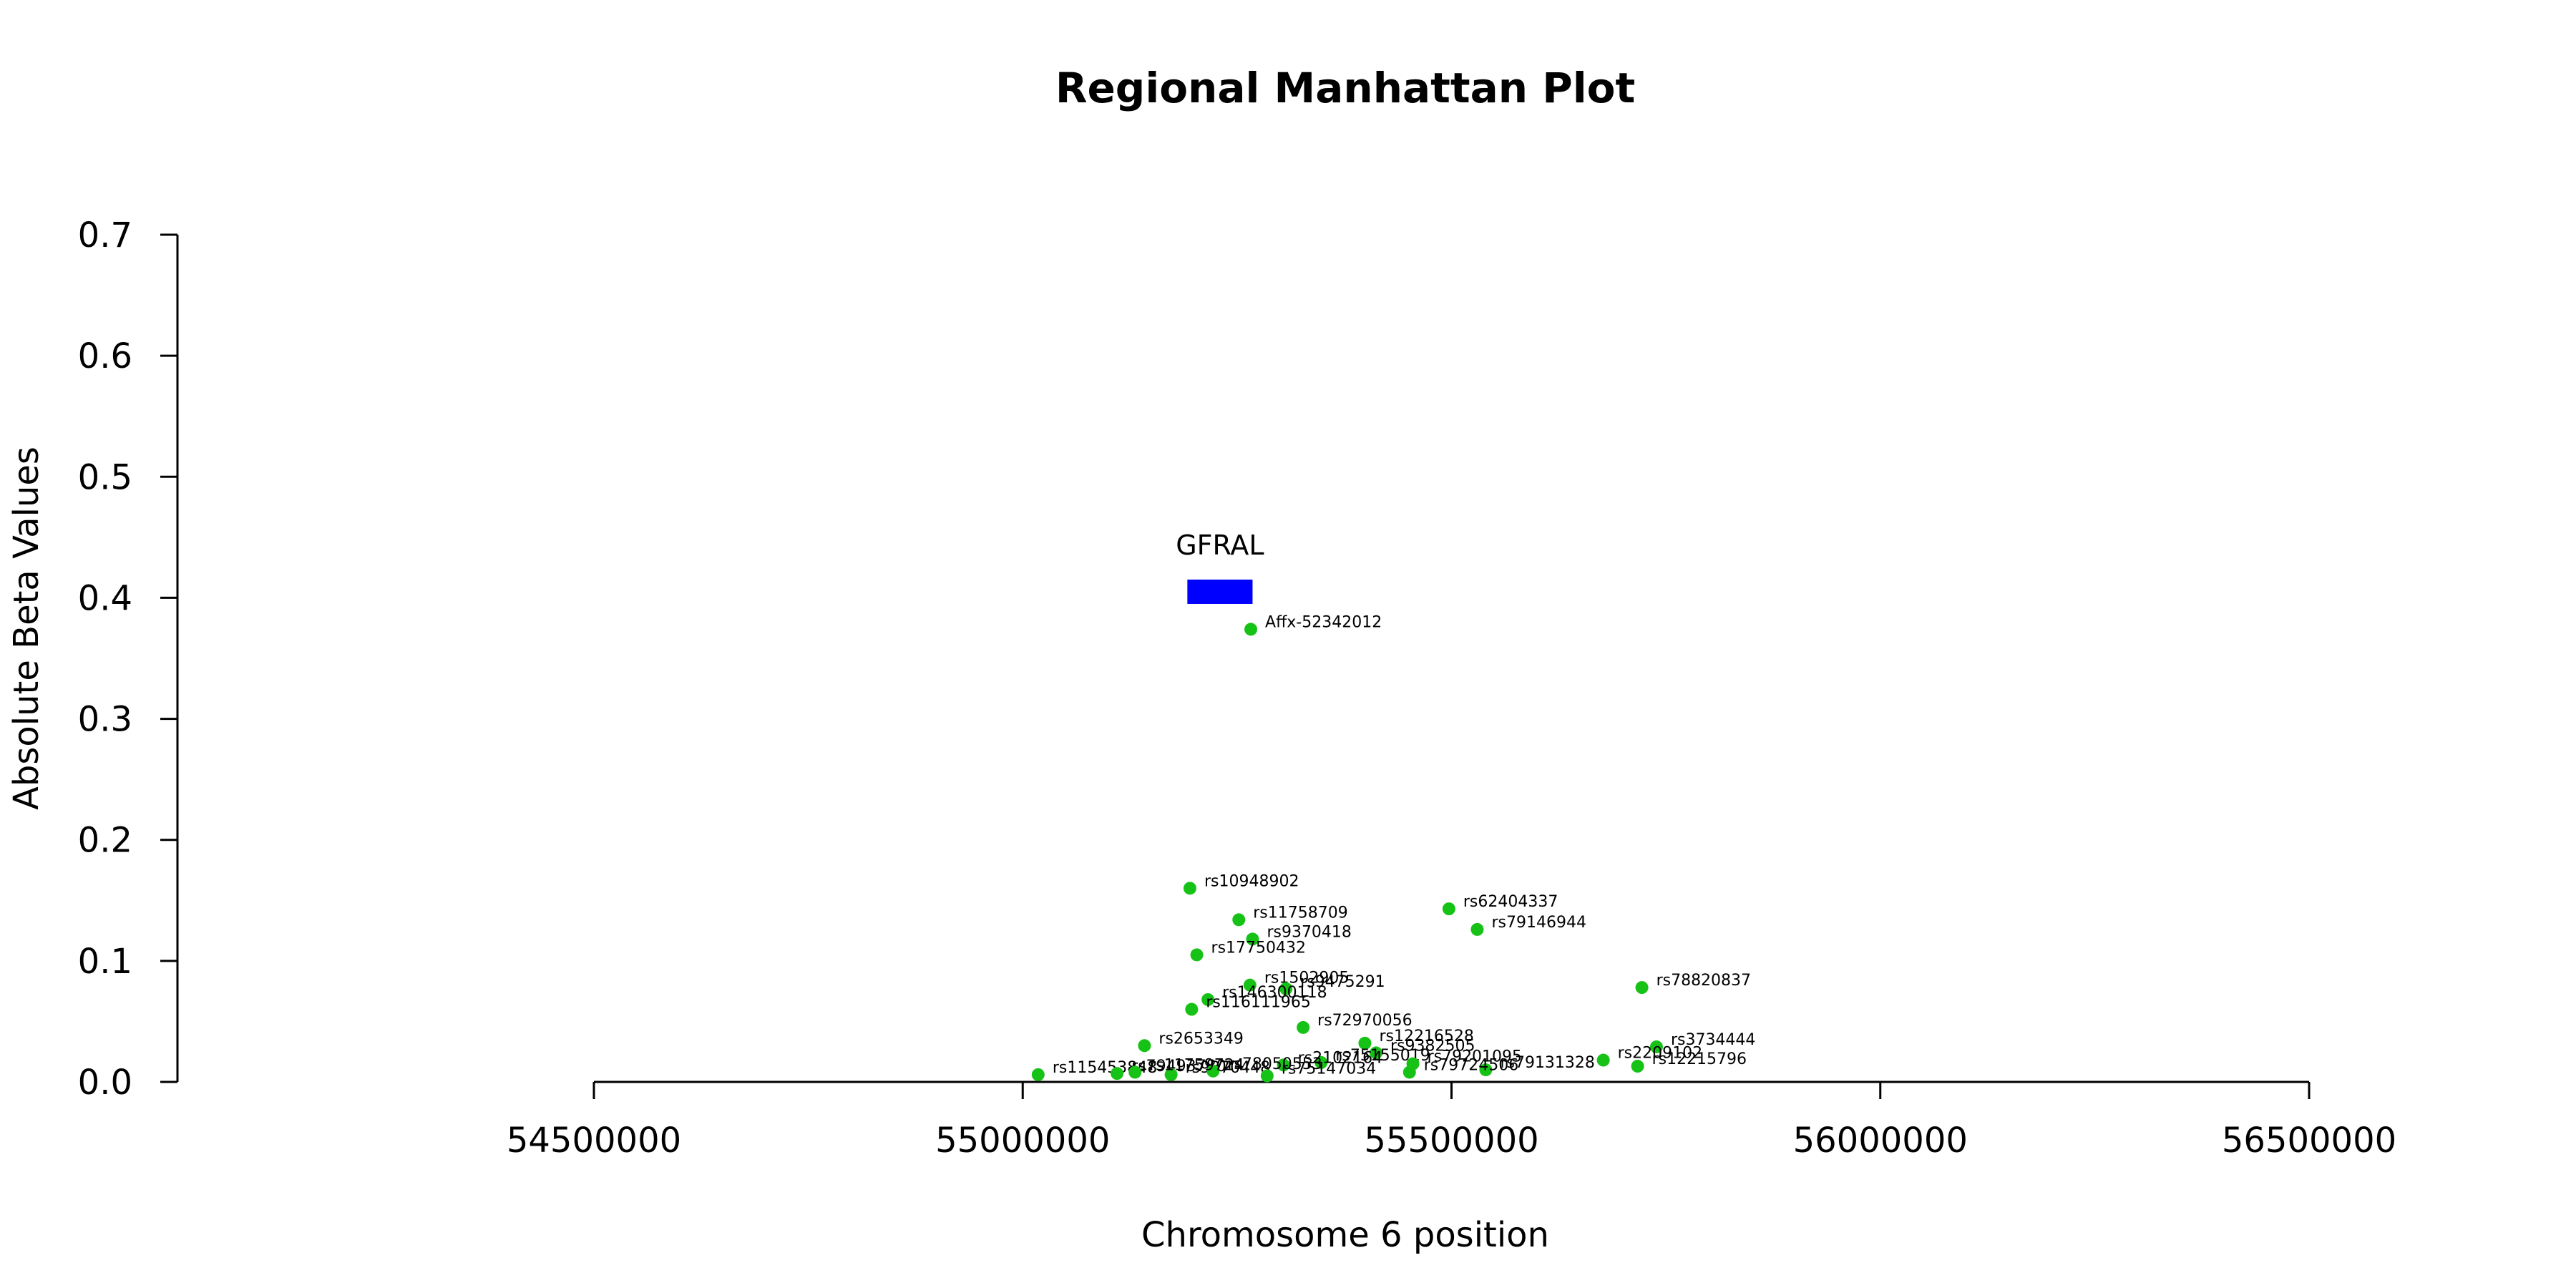 This screenshot has height=1288, width=2576. What do you see at coordinates (1201, 1039) in the screenshot?
I see `snp-label: rs2653349` at bounding box center [1201, 1039].